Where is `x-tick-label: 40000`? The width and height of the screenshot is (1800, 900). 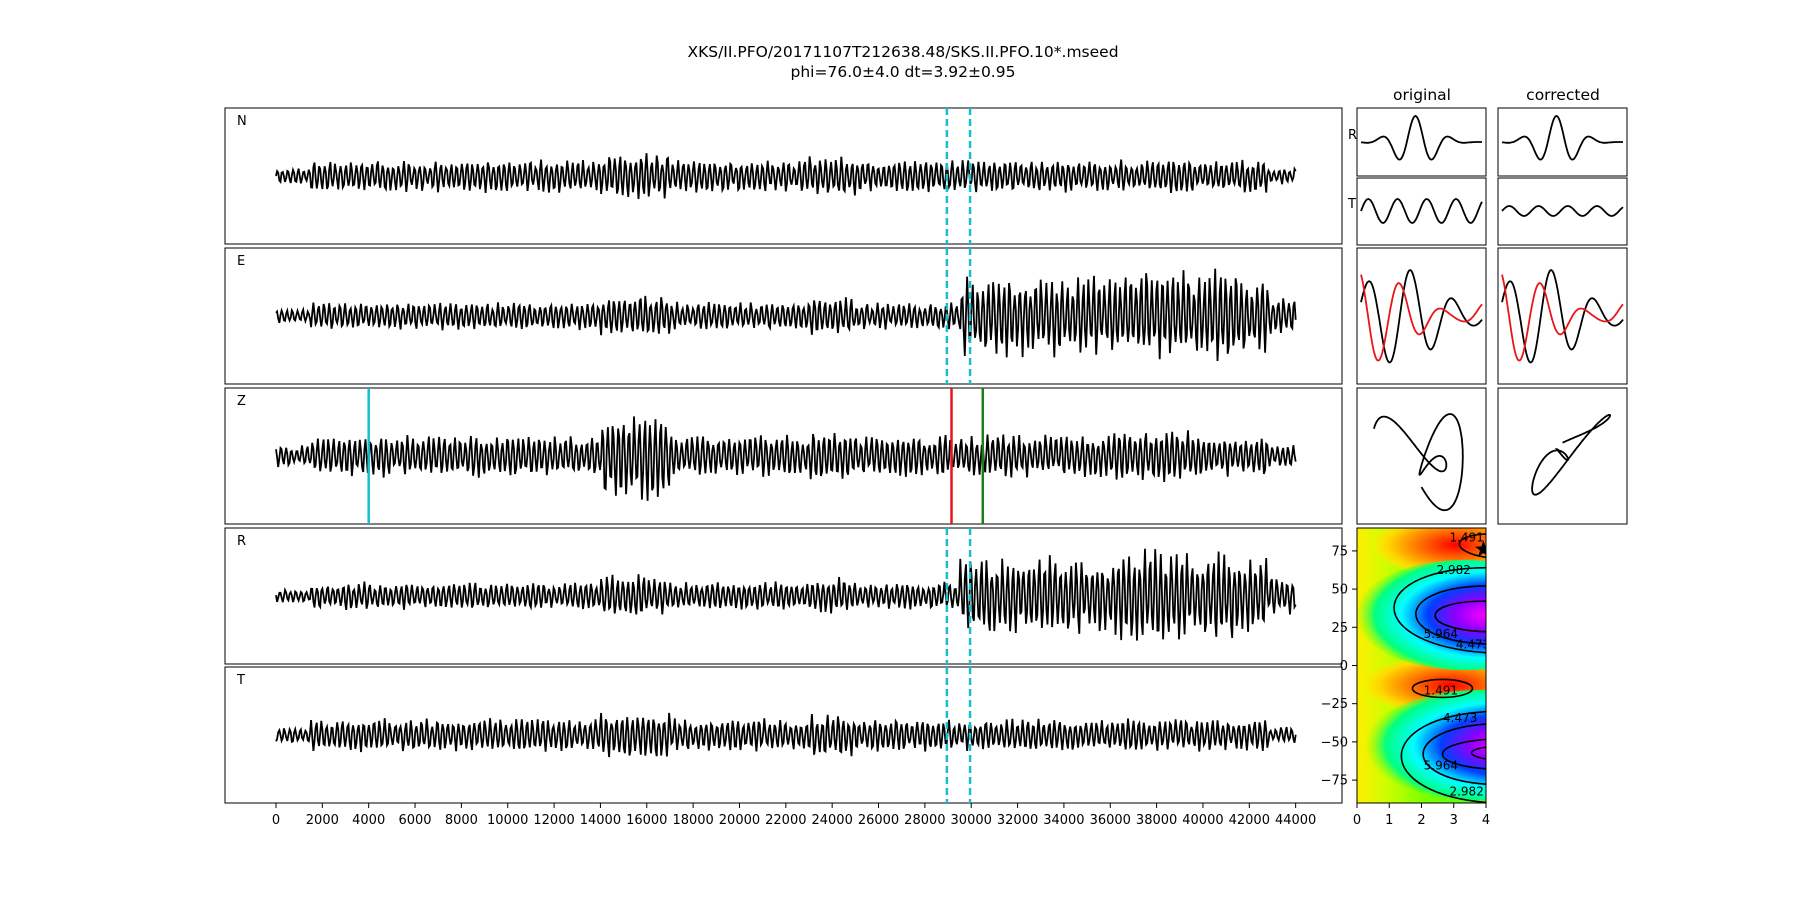
x-tick-label: 40000 is located at coordinates (1202, 820).